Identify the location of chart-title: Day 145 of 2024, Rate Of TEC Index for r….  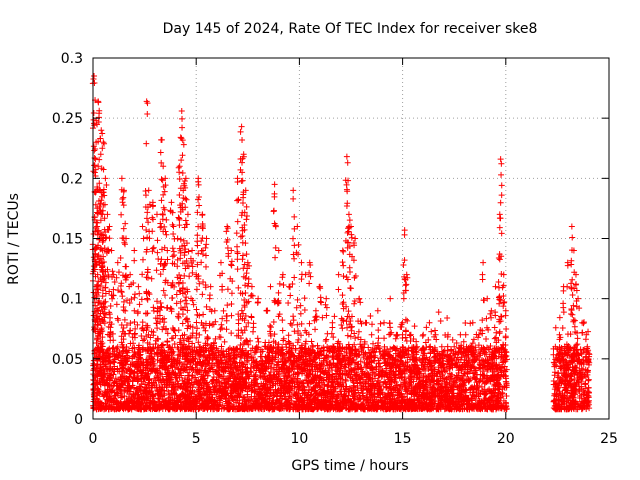
(350, 29).